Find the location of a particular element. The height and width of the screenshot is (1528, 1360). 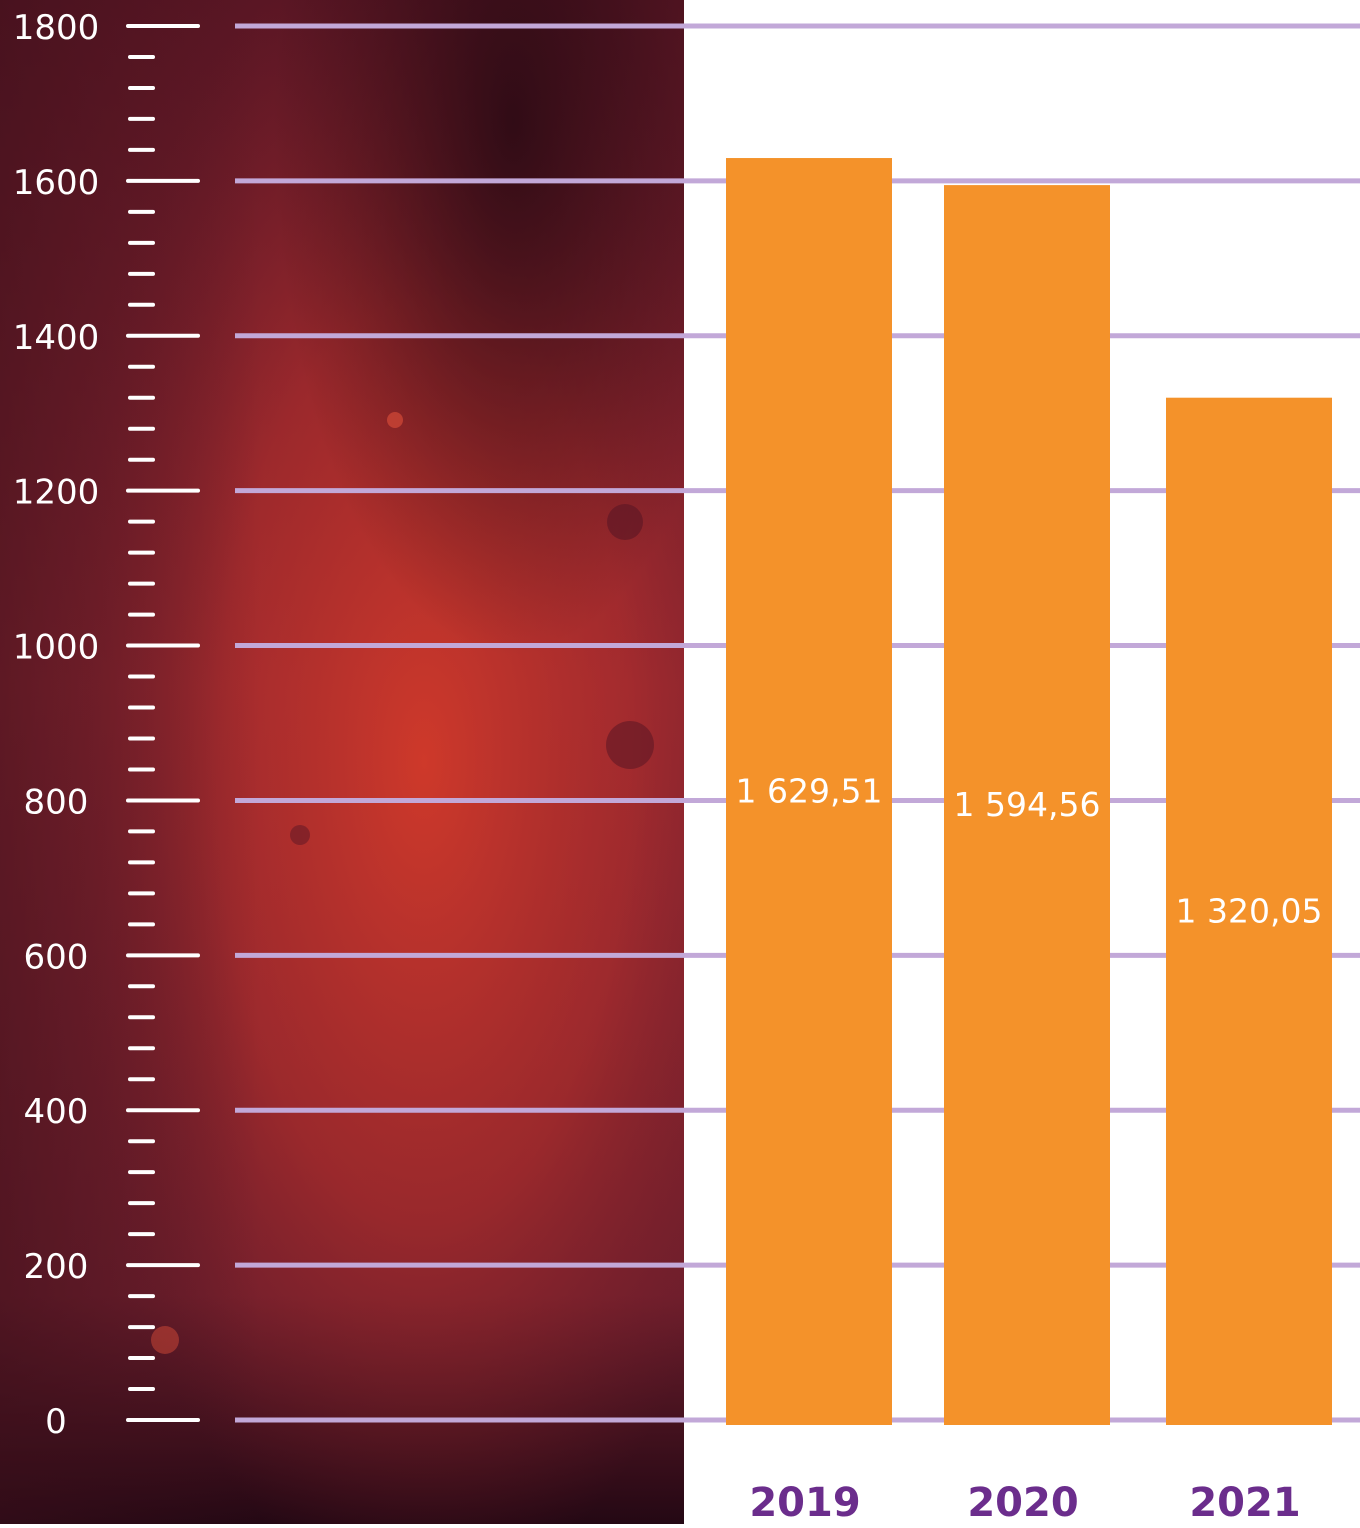

x-axis-labels: 2019 2020 2021 is located at coordinates (1024, 1503).